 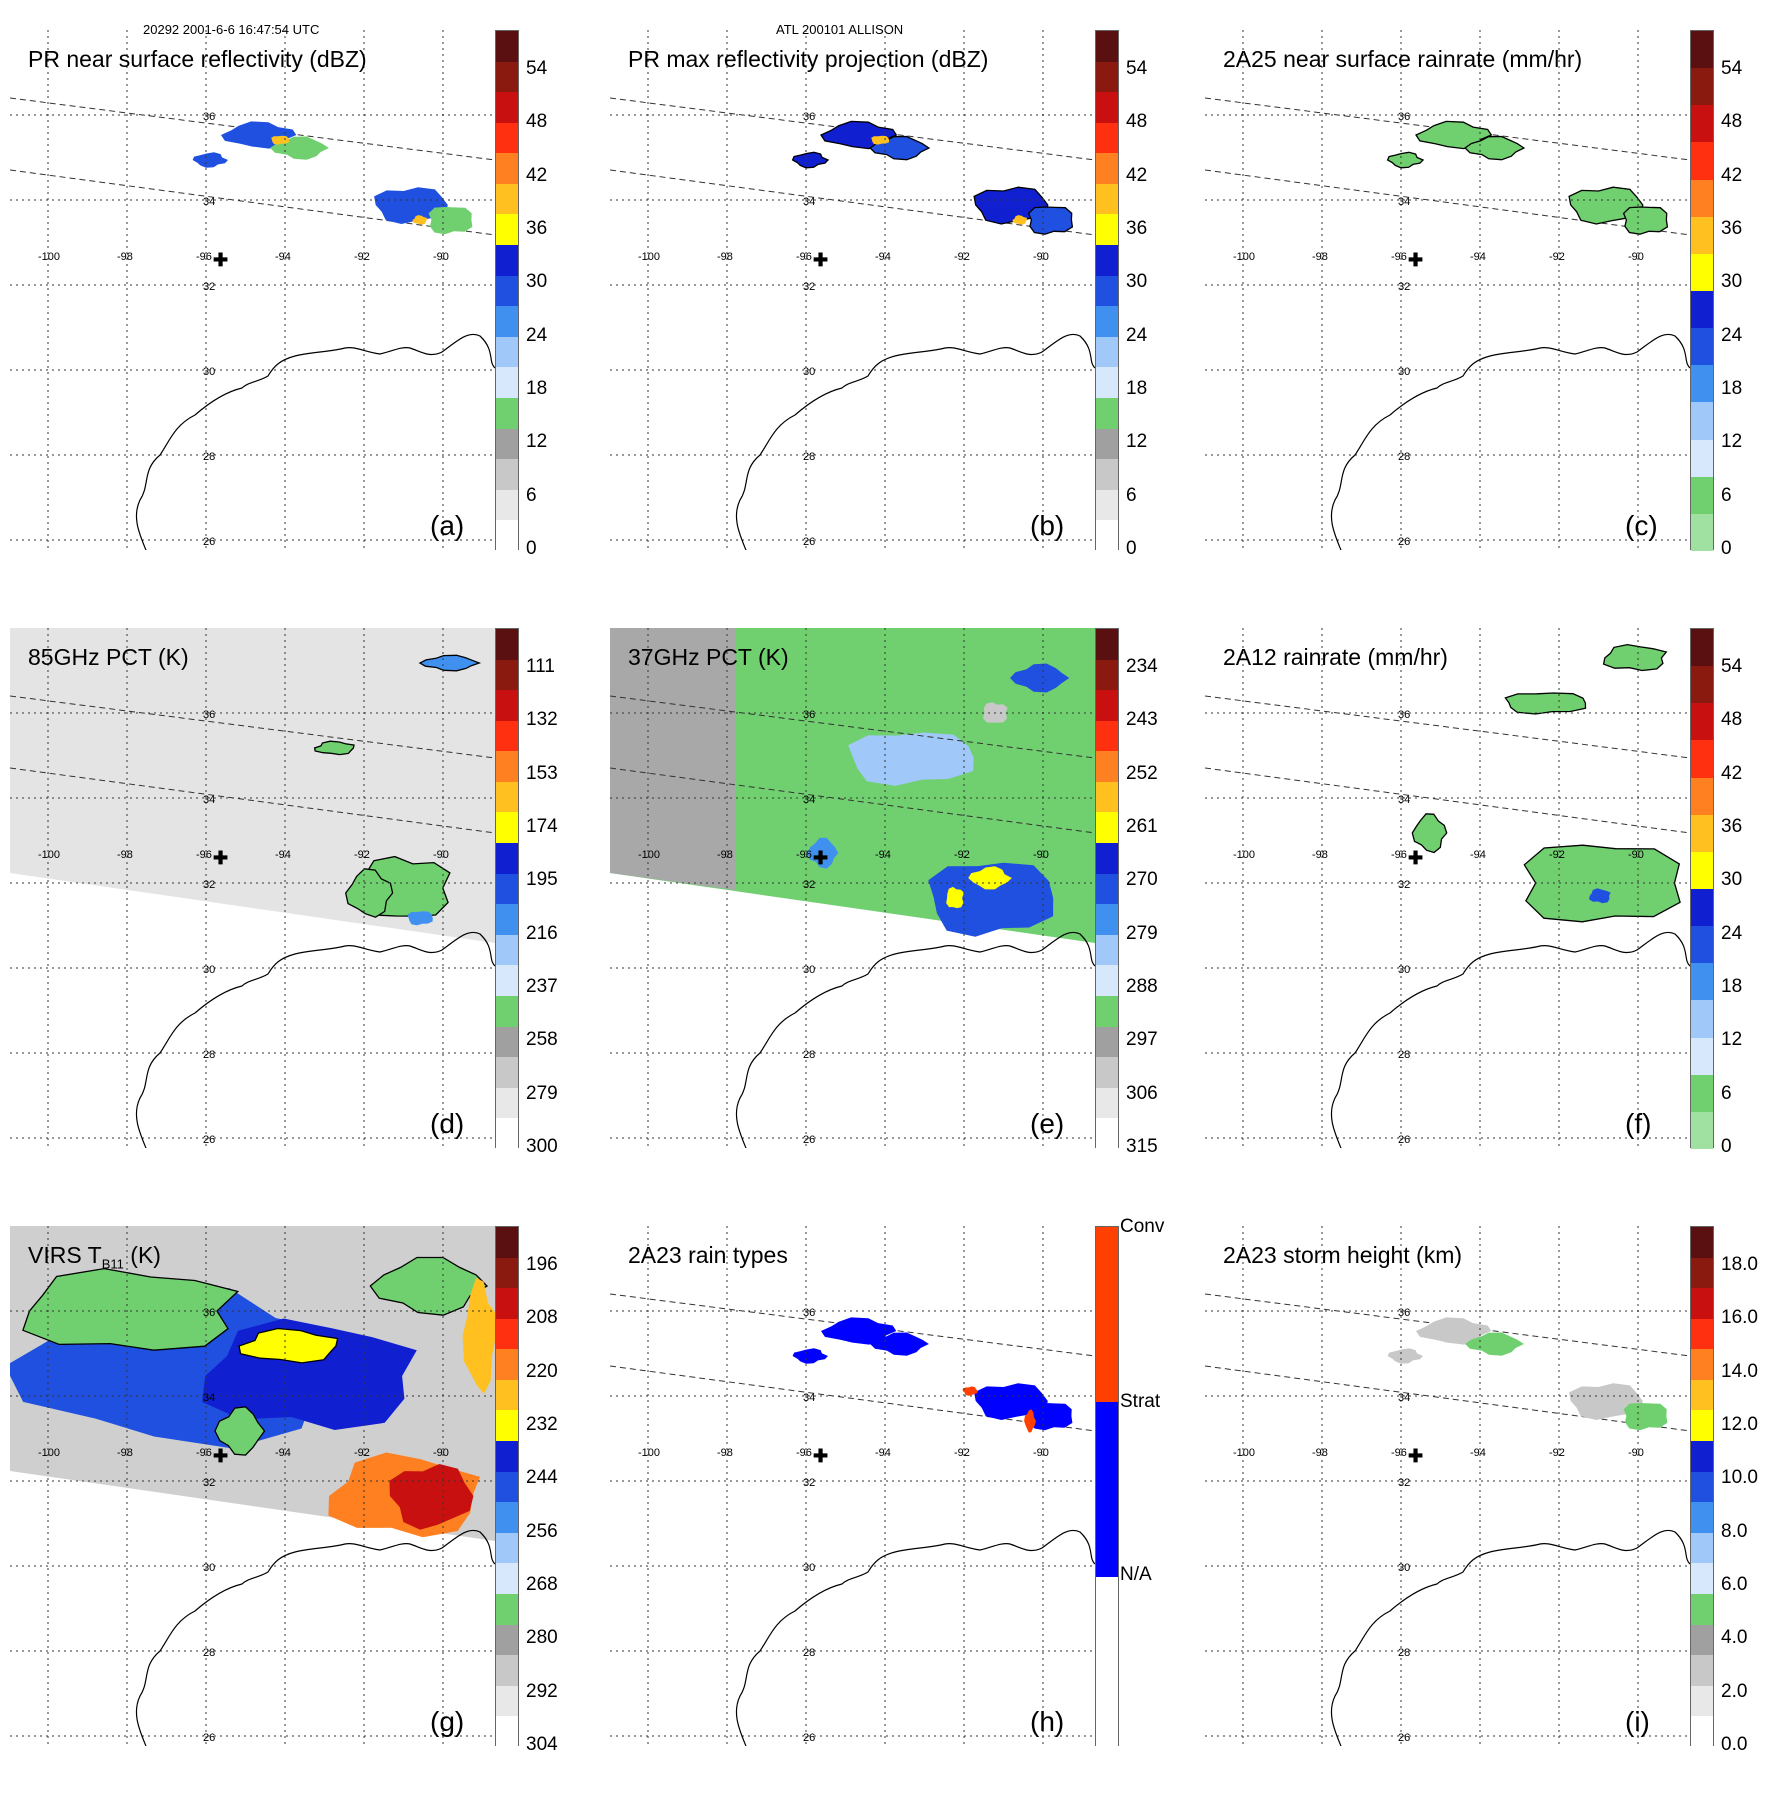 What do you see at coordinates (809, 117) in the screenshot?
I see `latitude-label: 36` at bounding box center [809, 117].